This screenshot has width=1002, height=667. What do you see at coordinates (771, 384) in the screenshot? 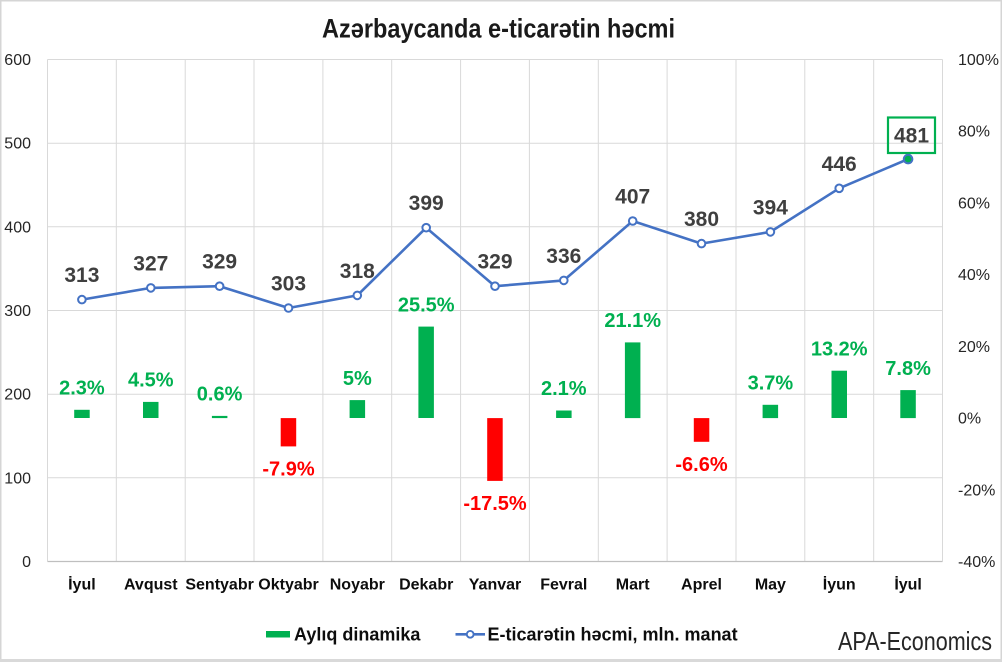
I see `svg-text: 3.7%` at bounding box center [771, 384].